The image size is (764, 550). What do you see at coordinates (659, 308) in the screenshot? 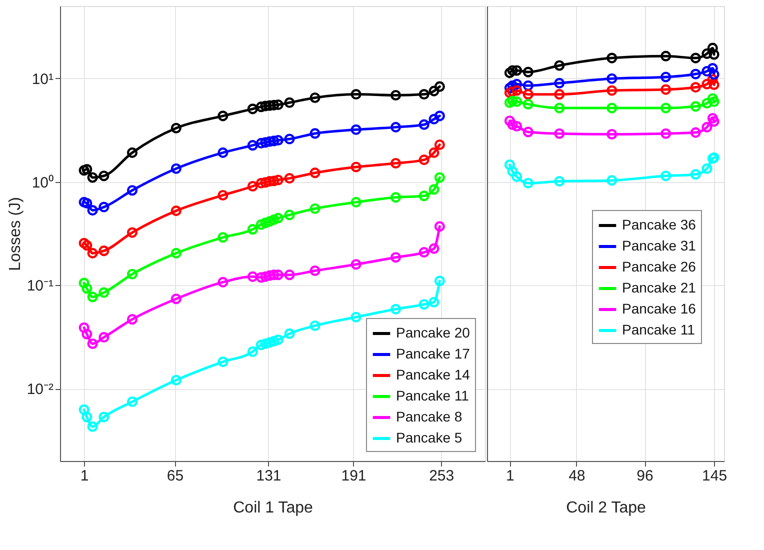
I see `legend-label: Pancake 16` at bounding box center [659, 308].